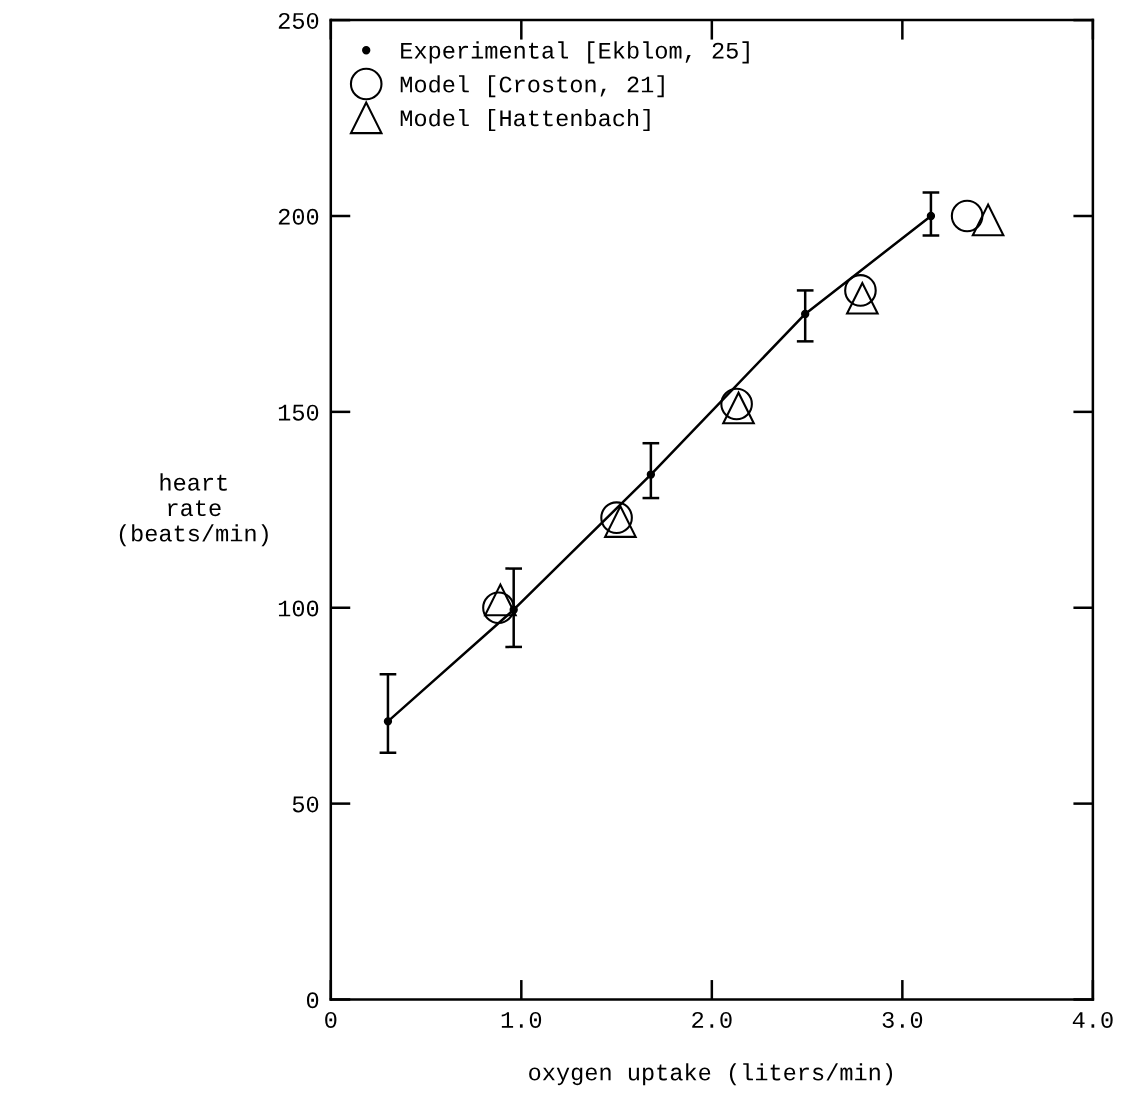 The image size is (1129, 1118). I want to click on x-tick-label: 3.0, so click(902, 1019).